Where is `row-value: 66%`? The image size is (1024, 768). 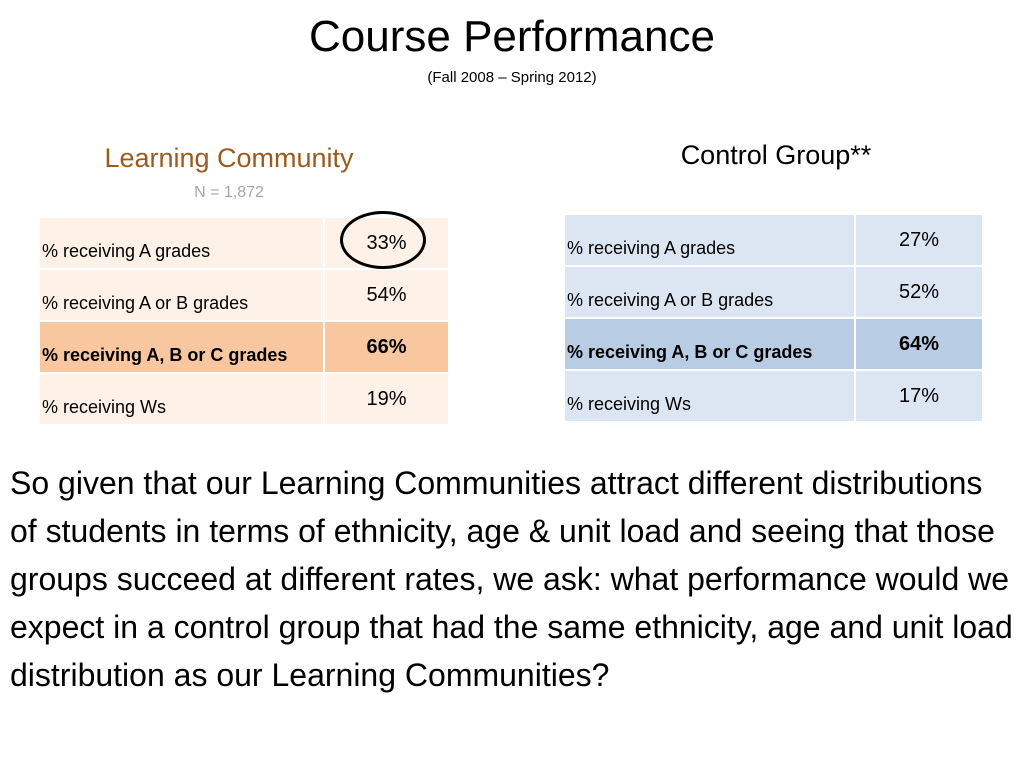
row-value: 66% is located at coordinates (386, 347).